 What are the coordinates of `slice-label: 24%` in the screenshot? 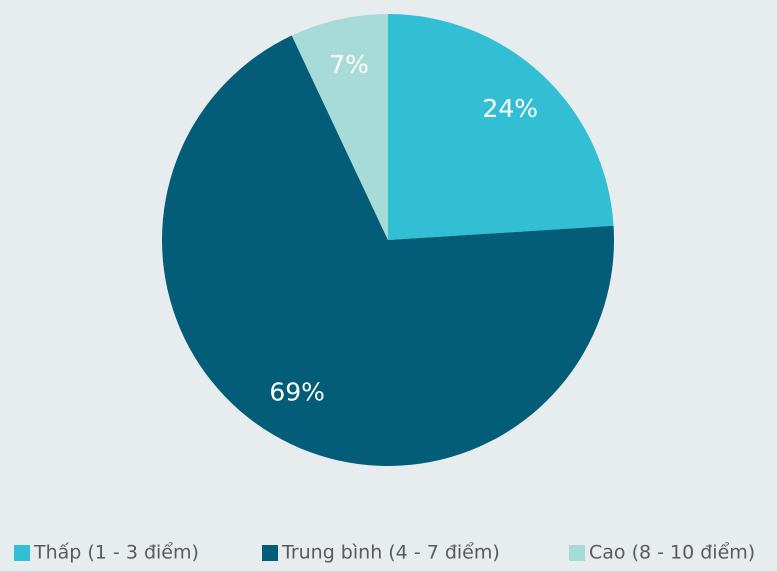 It's located at (510, 108).